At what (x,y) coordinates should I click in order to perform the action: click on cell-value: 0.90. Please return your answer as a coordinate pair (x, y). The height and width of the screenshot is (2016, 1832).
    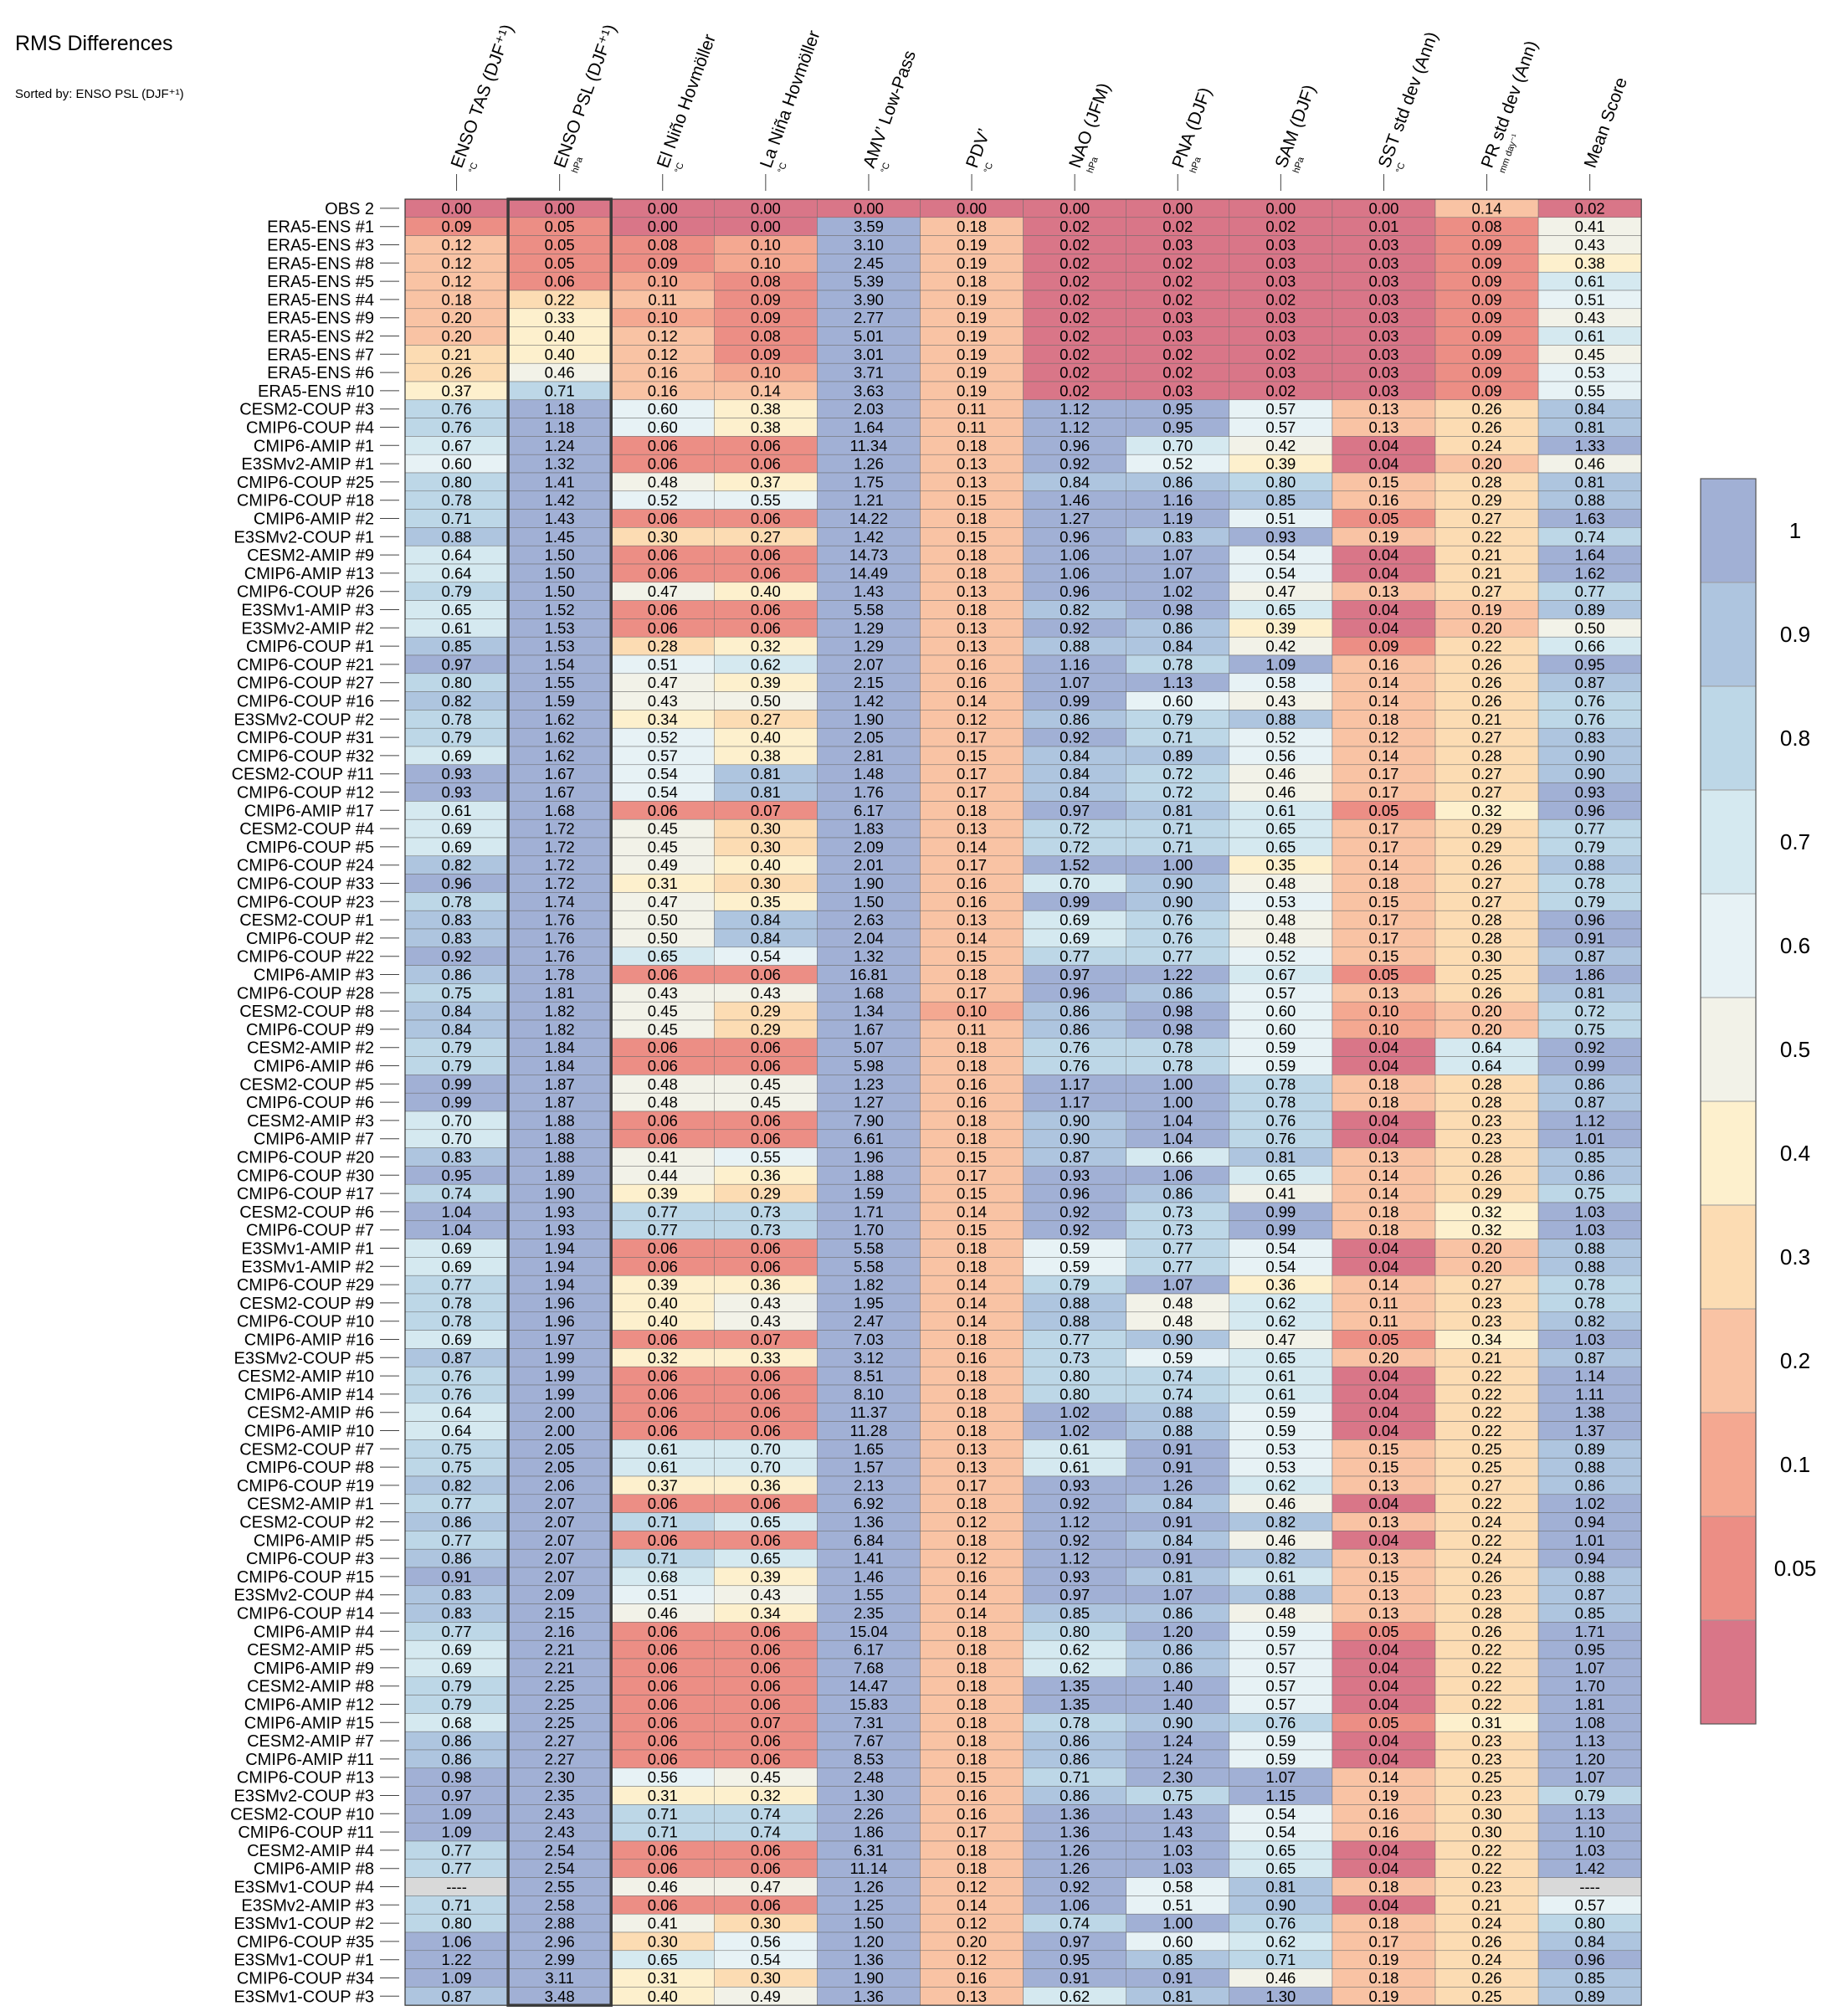
    Looking at the image, I should click on (1177, 884).